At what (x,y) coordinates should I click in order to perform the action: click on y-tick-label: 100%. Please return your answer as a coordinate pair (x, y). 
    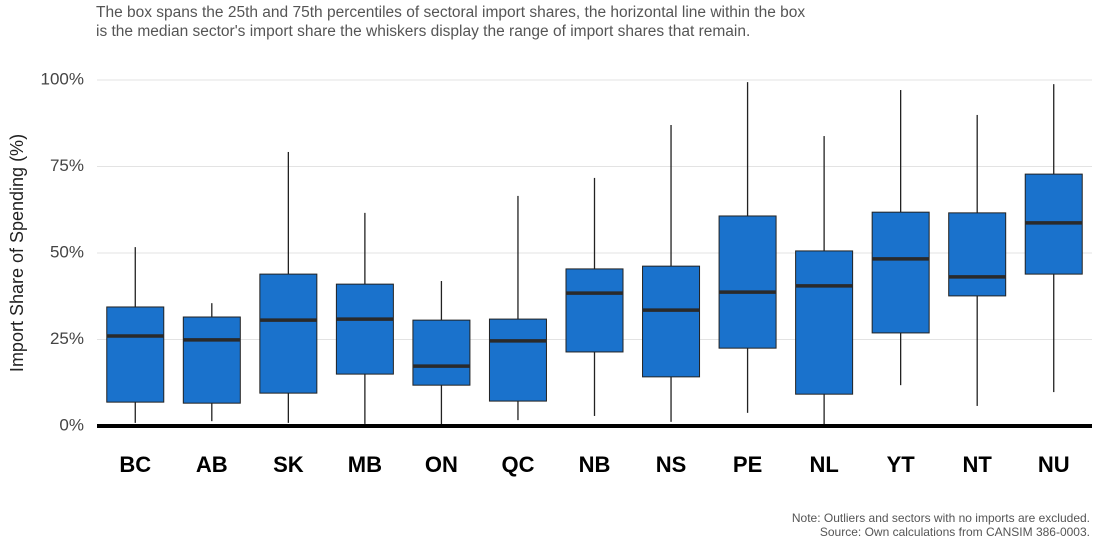
    Looking at the image, I should click on (62, 78).